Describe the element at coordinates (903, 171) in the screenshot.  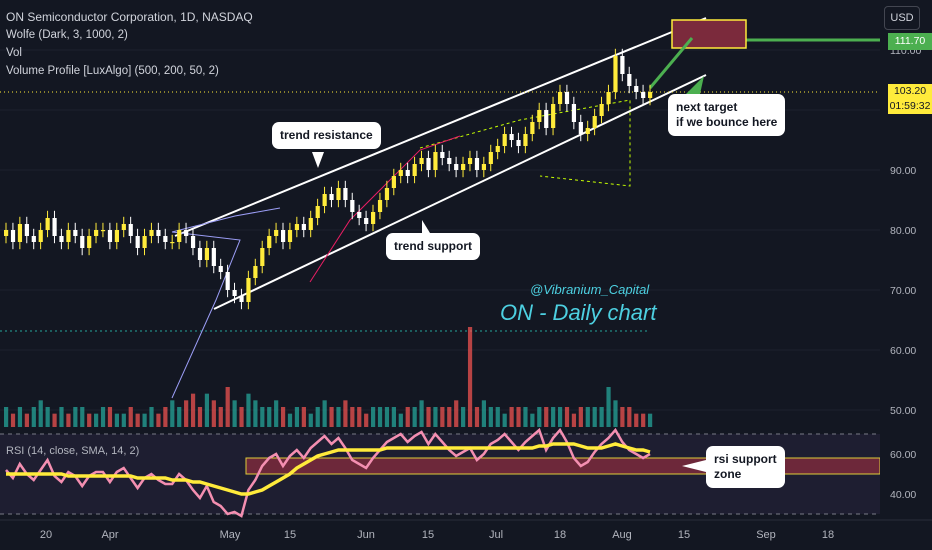
I see `price-tick-label: 90.00` at that location.